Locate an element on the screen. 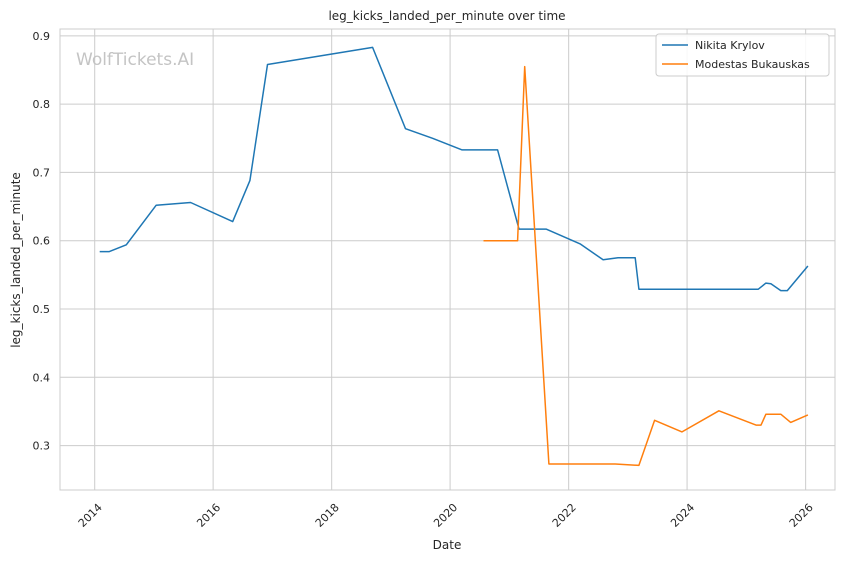 This screenshot has width=844, height=561. y-tick-label: 0.6 is located at coordinates (42, 241).